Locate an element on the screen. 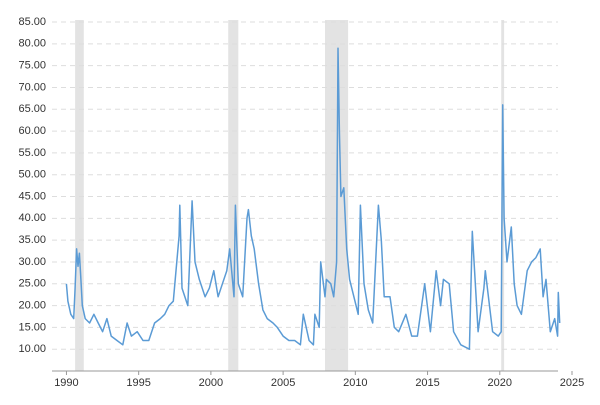 The height and width of the screenshot is (405, 600). x-tick-label: 2025 is located at coordinates (572, 383).